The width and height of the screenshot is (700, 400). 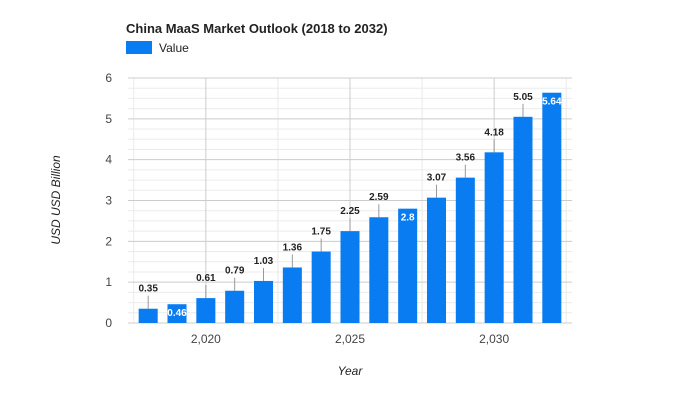 I want to click on bar-2024, so click(x=321, y=287).